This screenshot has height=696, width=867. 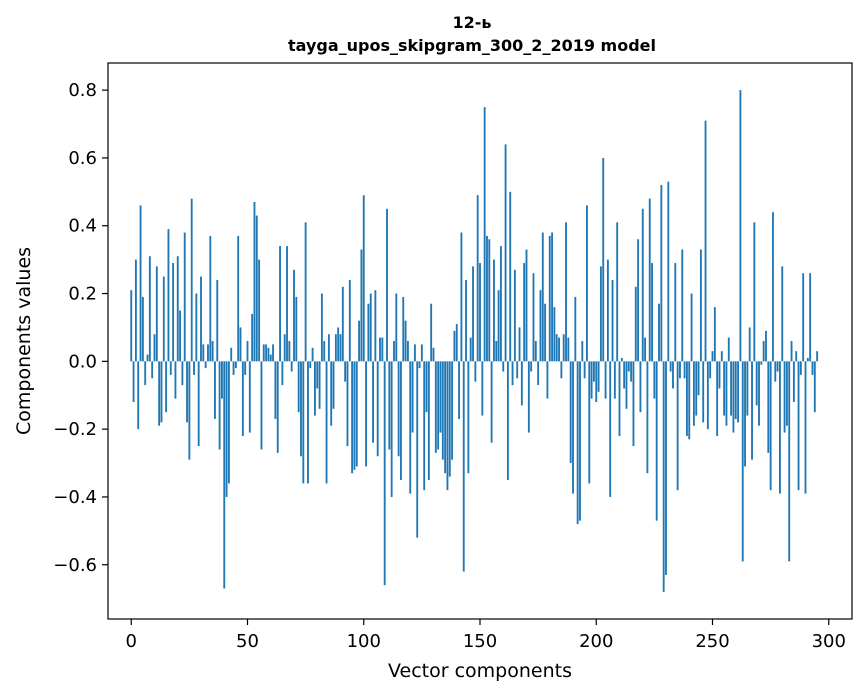 I want to click on chart-title: 12-ь, so click(x=471, y=22).